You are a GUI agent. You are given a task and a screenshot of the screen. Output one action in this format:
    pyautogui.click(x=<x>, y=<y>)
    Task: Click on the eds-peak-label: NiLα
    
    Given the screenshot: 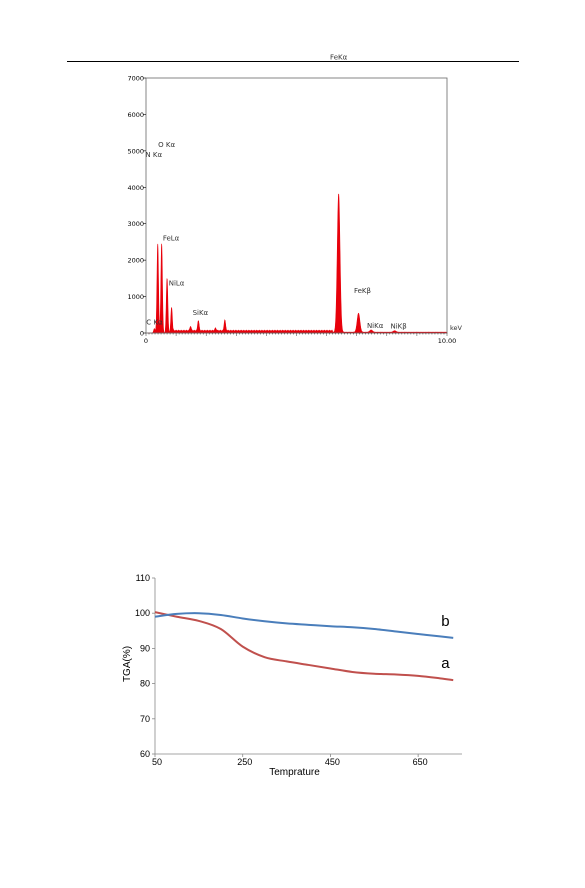 What is the action you would take?
    pyautogui.click(x=177, y=284)
    